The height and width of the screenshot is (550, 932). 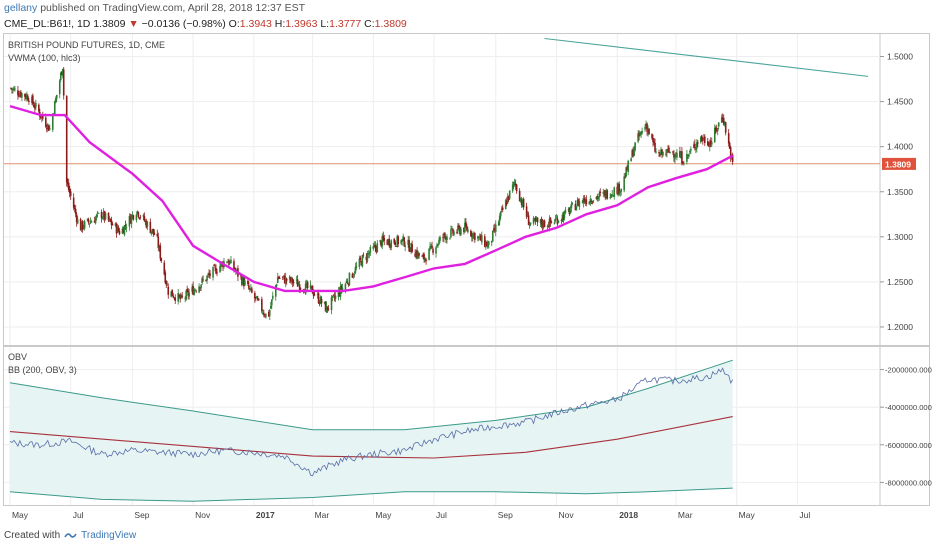 What do you see at coordinates (747, 515) in the screenshot?
I see `x-tick-label: May` at bounding box center [747, 515].